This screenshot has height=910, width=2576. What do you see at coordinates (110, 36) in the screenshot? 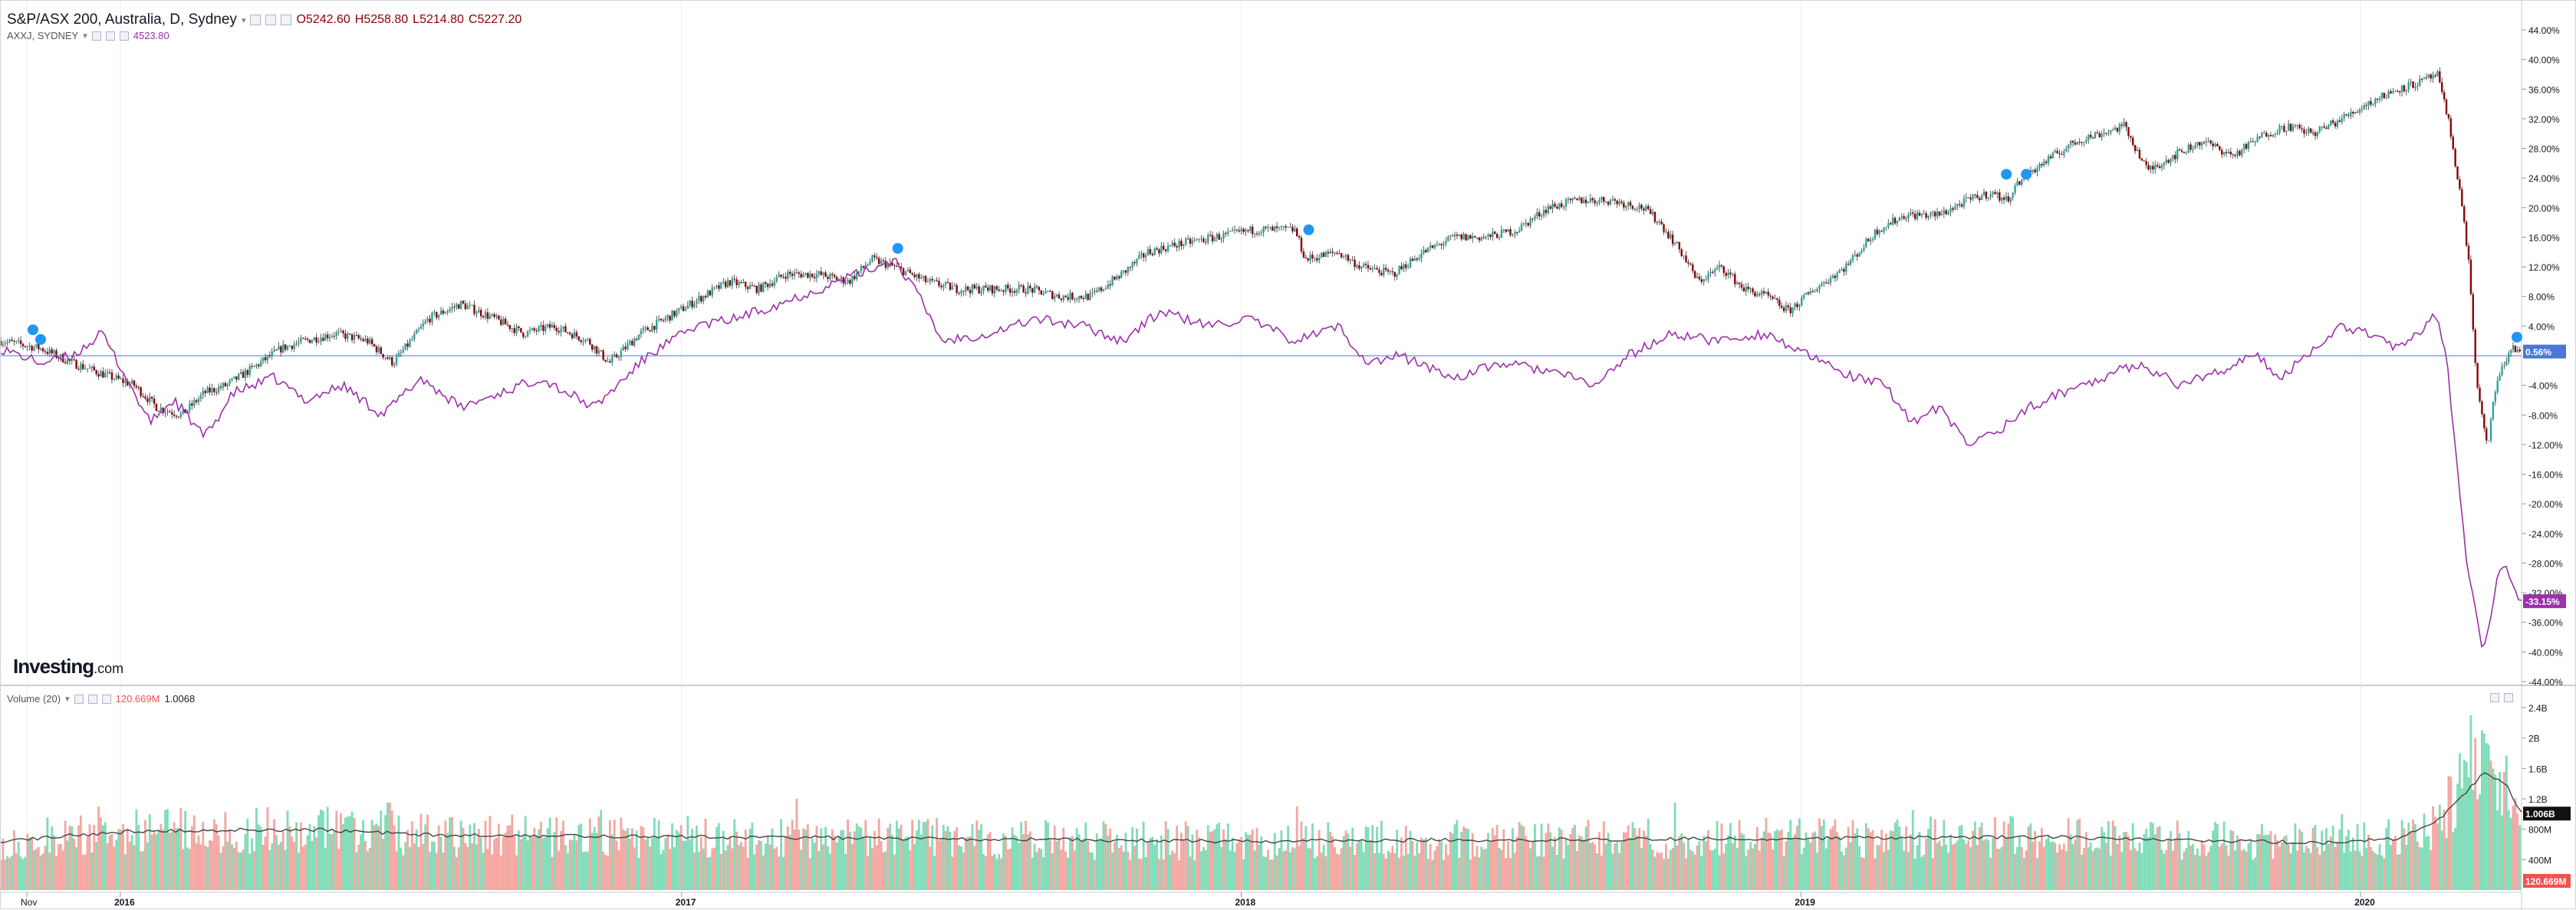
I see `compare-settings-icon` at bounding box center [110, 36].